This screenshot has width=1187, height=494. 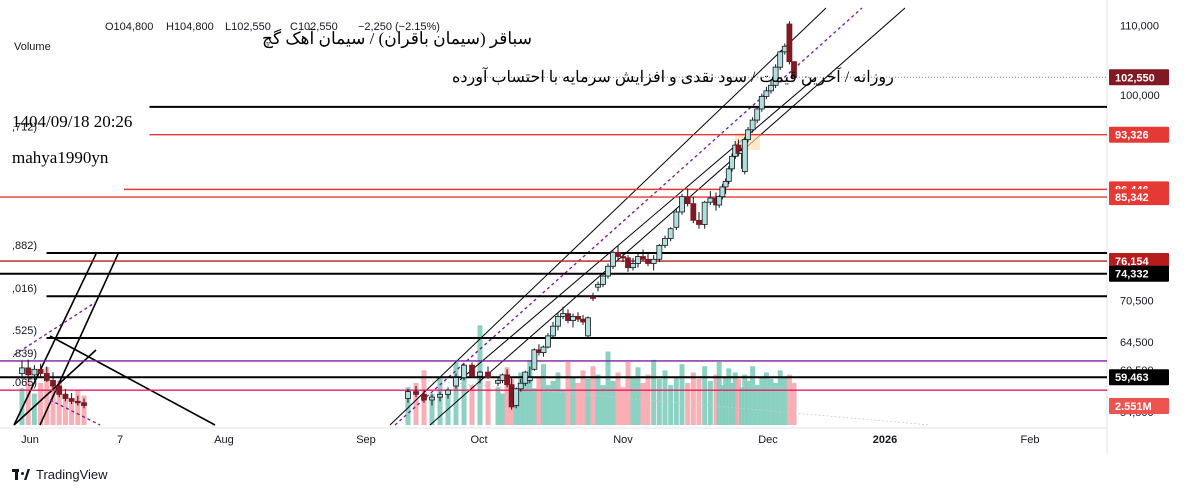 I want to click on volume-badge, so click(x=1139, y=406).